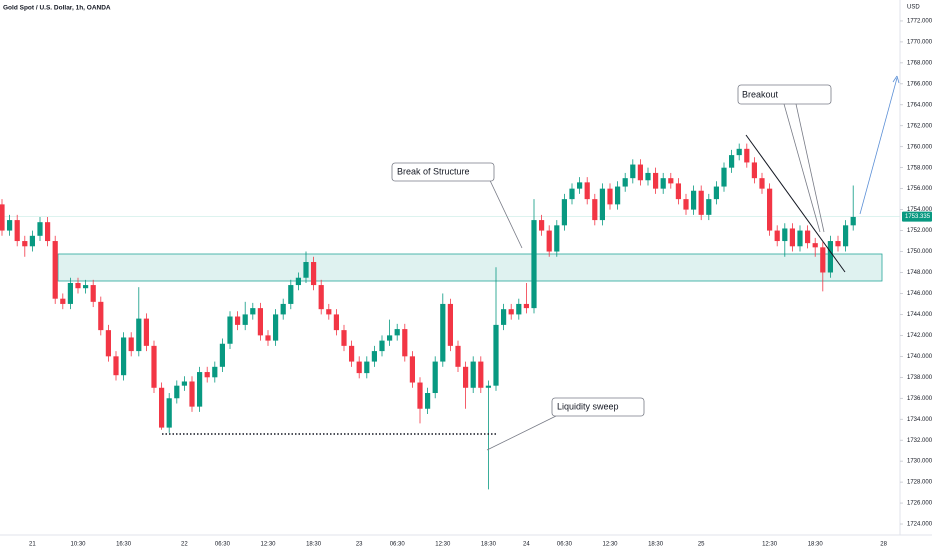  What do you see at coordinates (919, 84) in the screenshot?
I see `y-tick-label: 1766.000` at bounding box center [919, 84].